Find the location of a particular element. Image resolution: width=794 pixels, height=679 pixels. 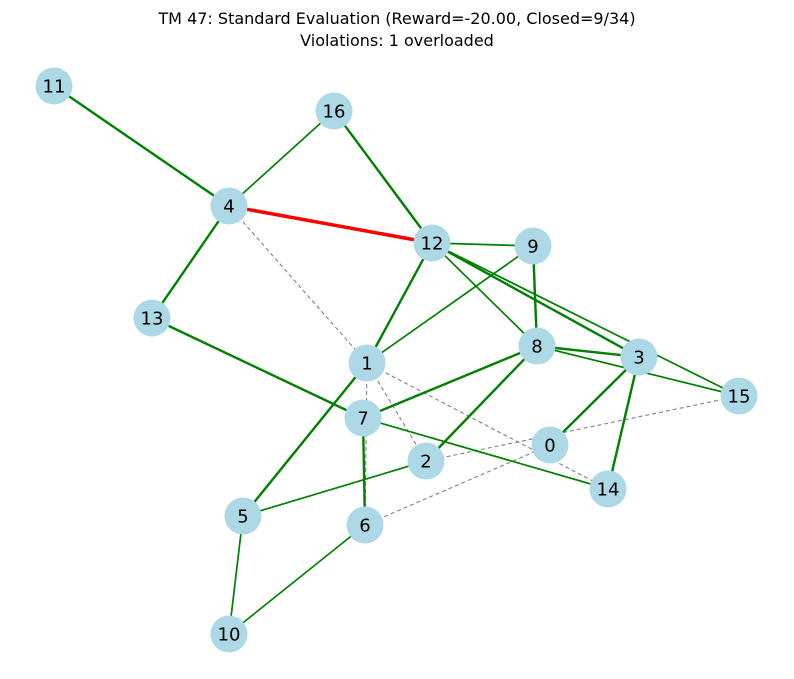

node-5: 5 is located at coordinates (243, 516).